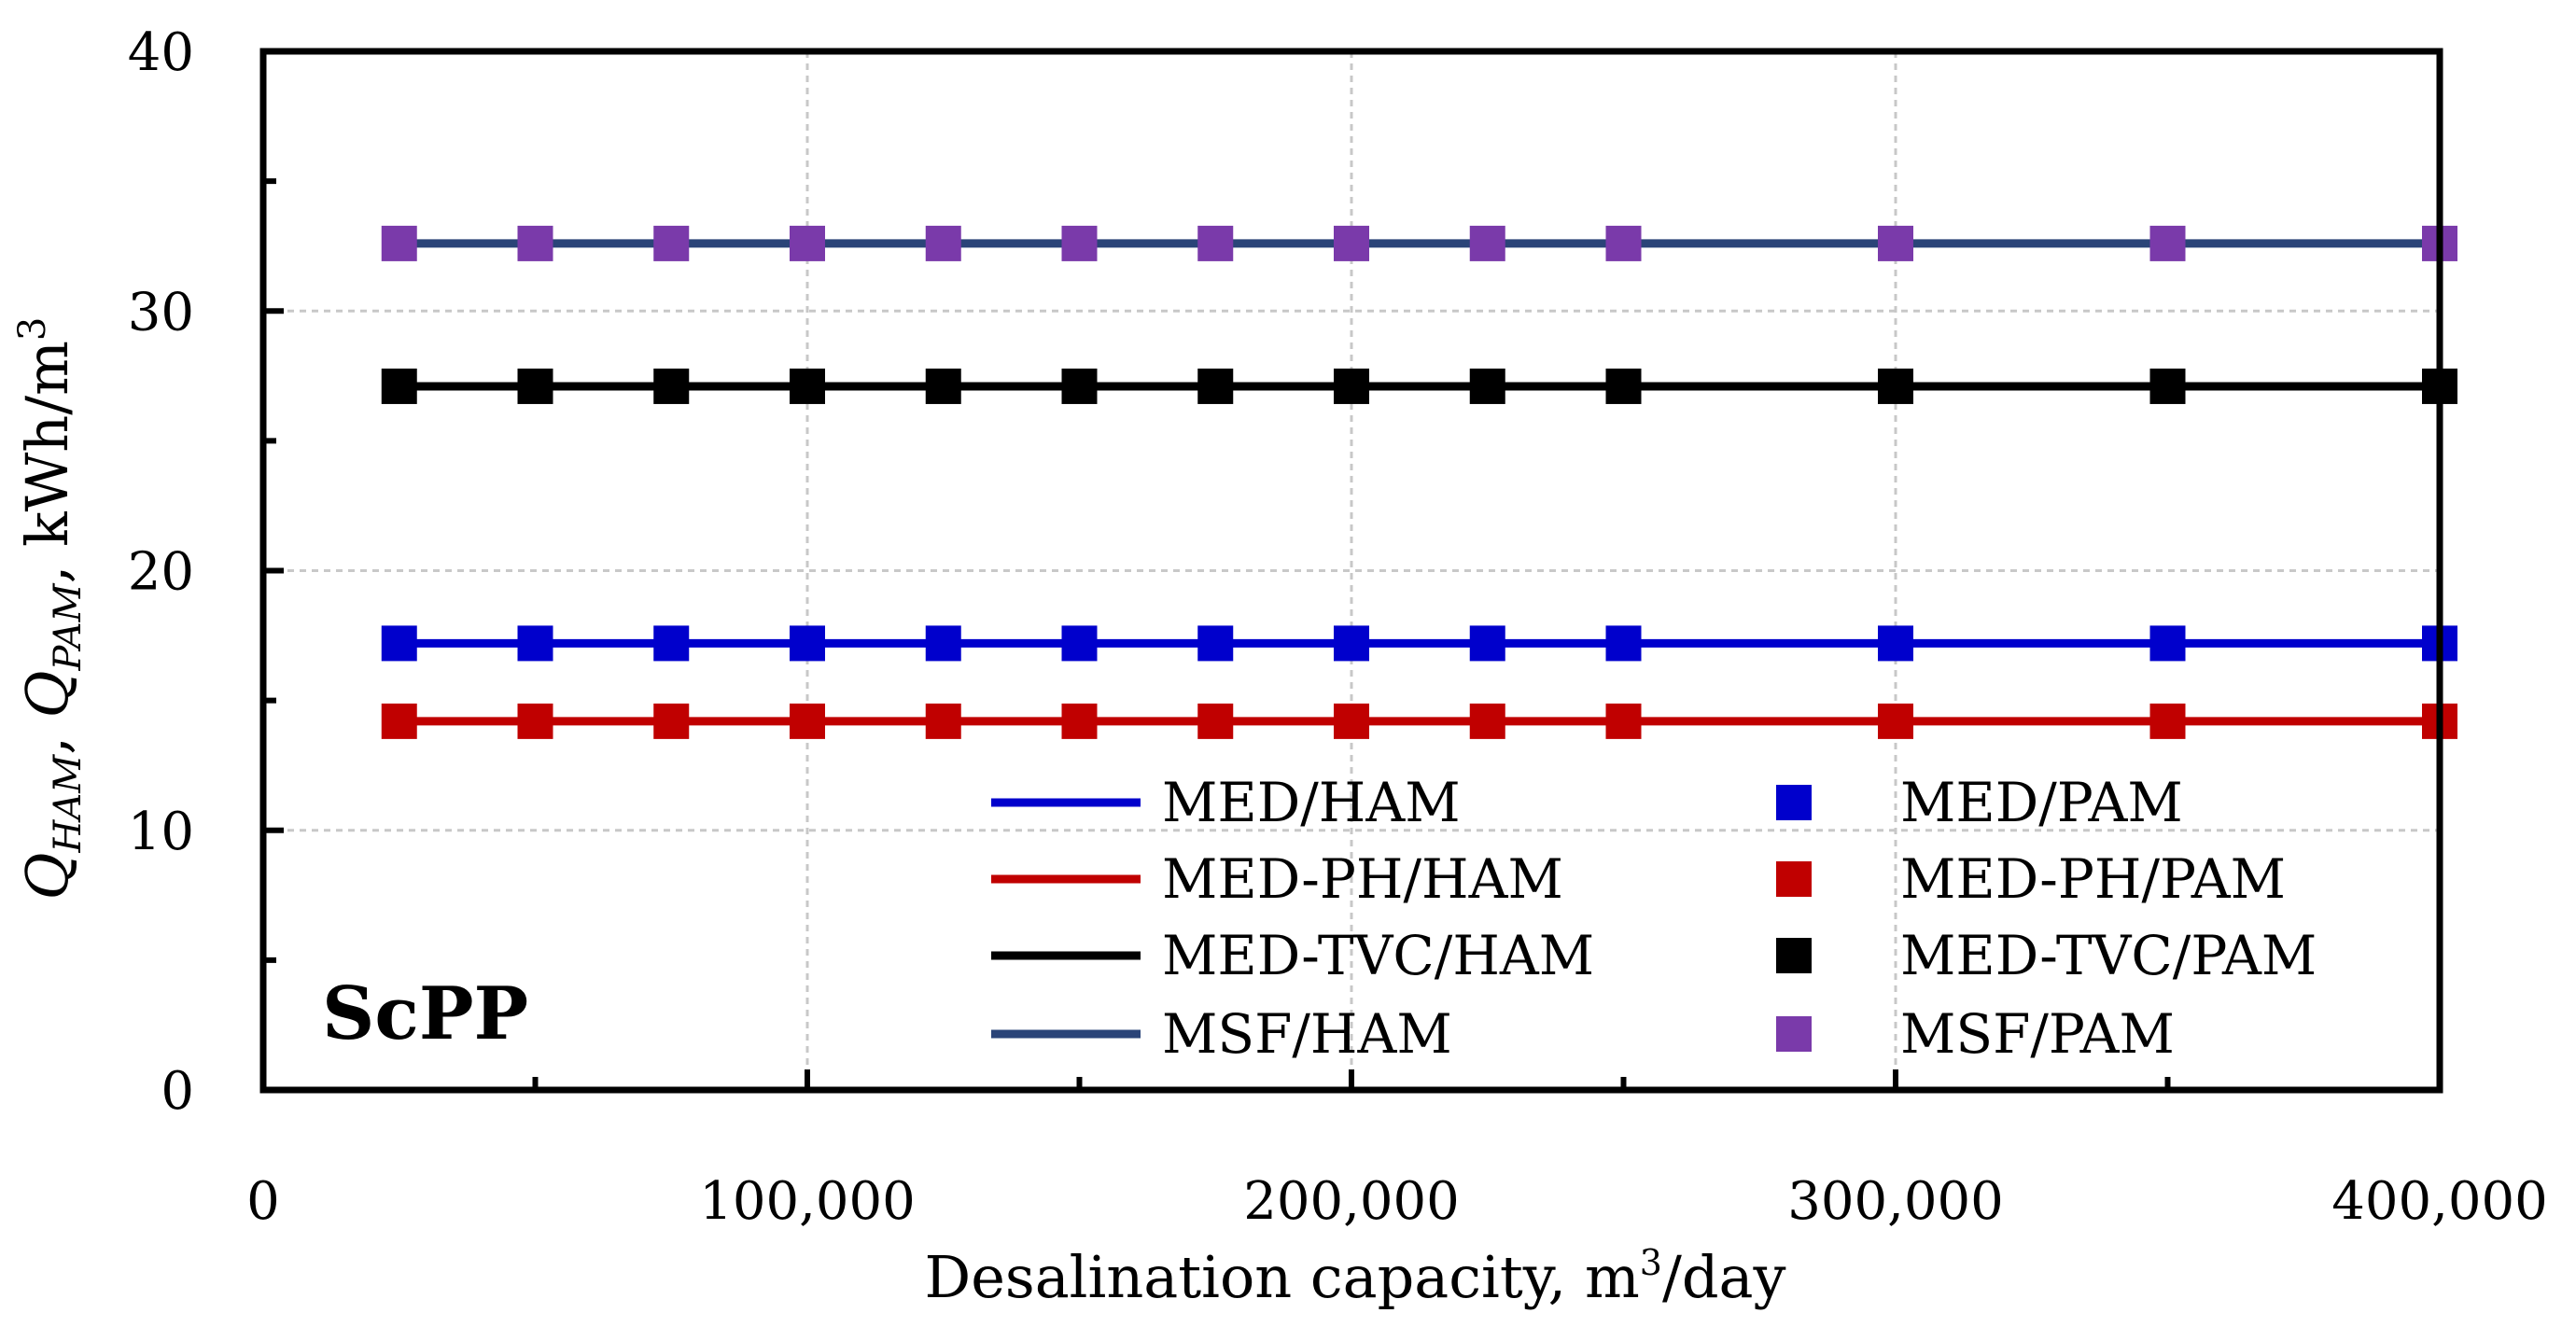 This screenshot has height=1341, width=2576. What do you see at coordinates (161, 52) in the screenshot?
I see `y-tick-label: 40` at bounding box center [161, 52].